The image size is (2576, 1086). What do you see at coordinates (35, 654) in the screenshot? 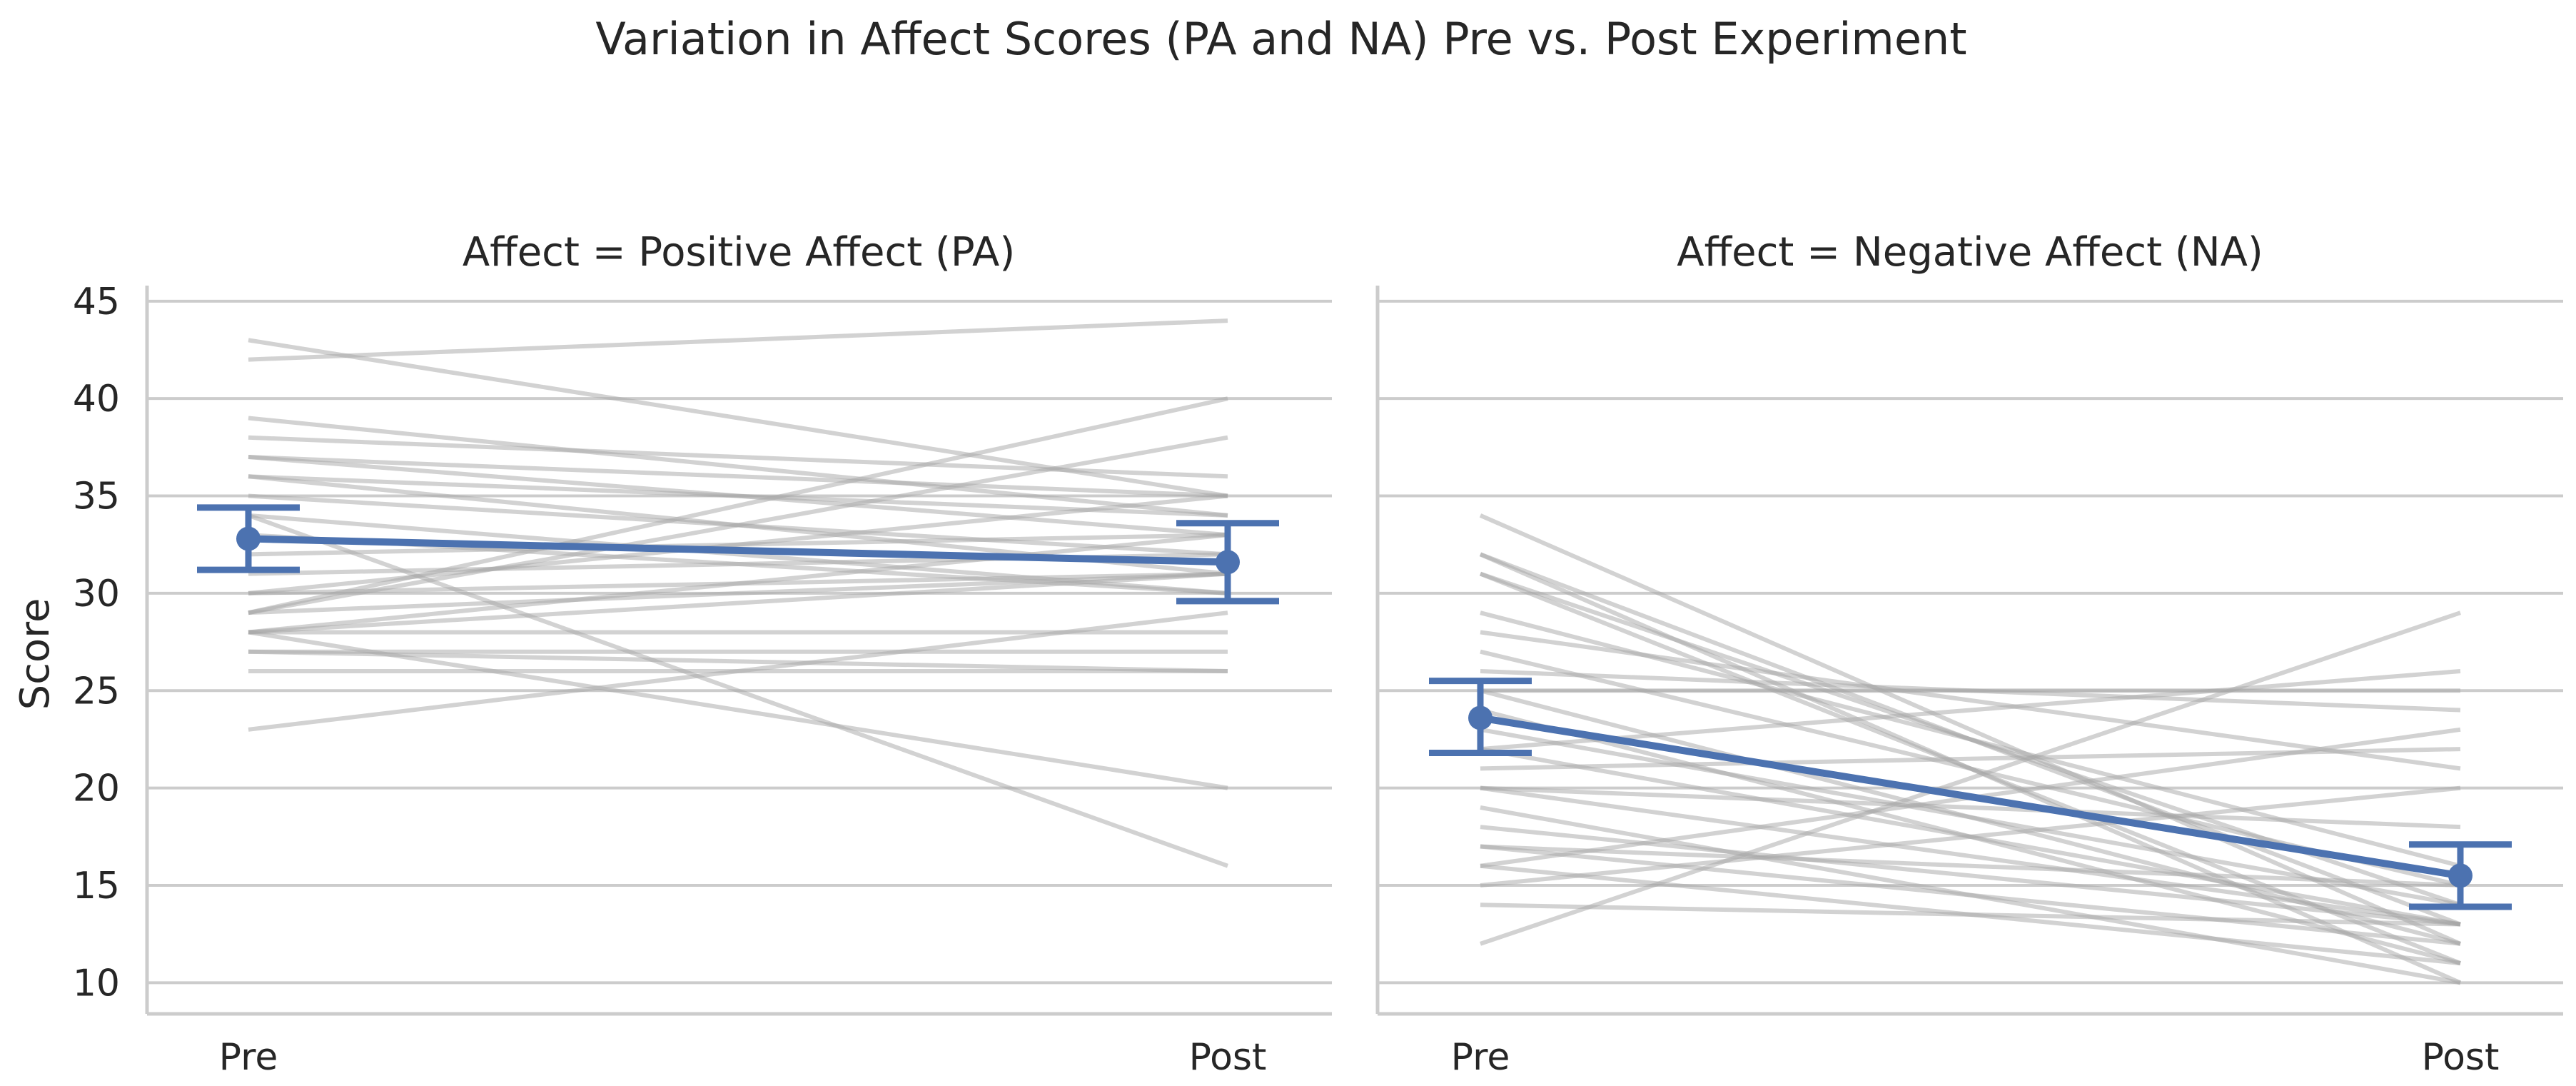
I see `y-axis-label: Score` at bounding box center [35, 654].